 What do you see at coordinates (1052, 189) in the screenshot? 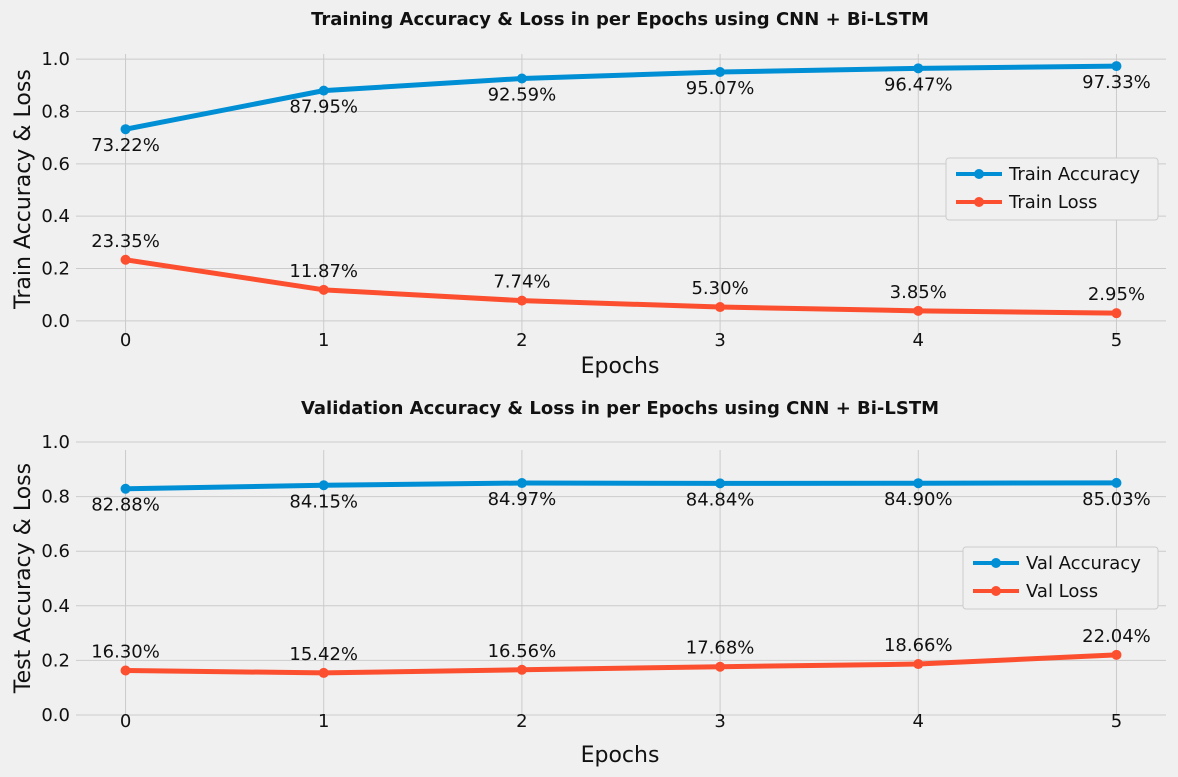
I see `legend: Train Accuracy Train Loss` at bounding box center [1052, 189].